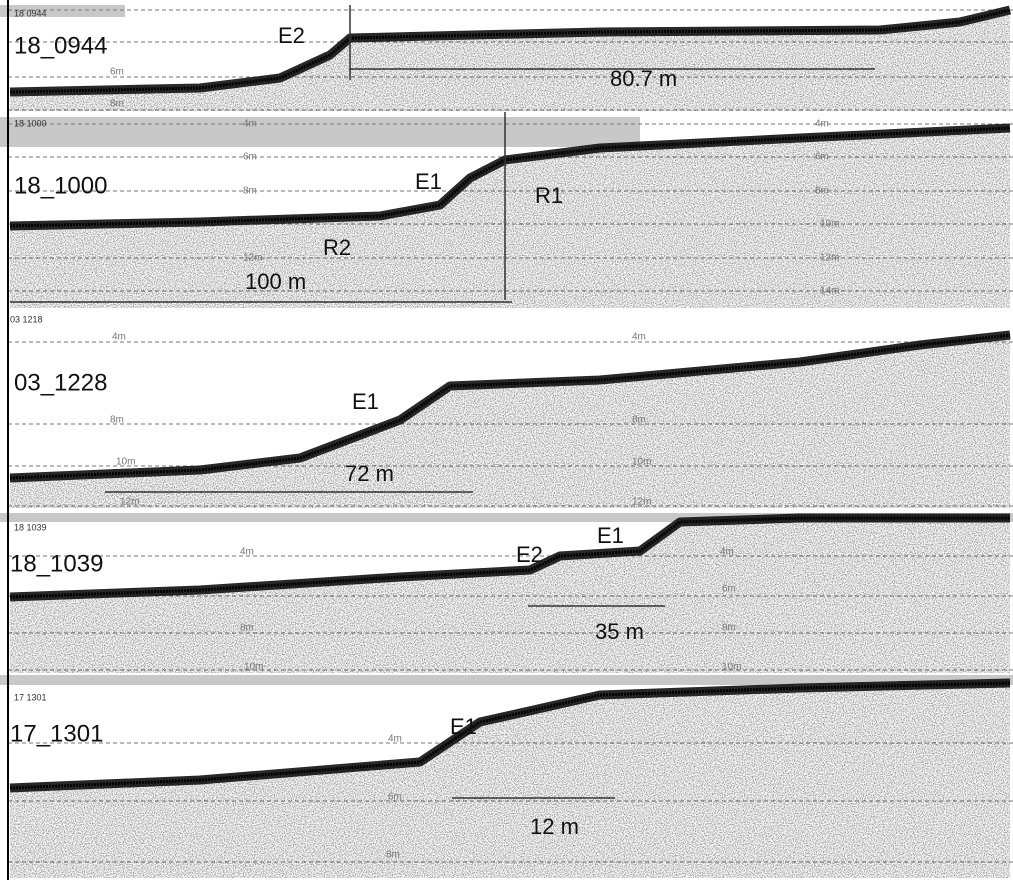 The width and height of the screenshot is (1013, 880). I want to click on file-tag: 17 1301, so click(30, 697).